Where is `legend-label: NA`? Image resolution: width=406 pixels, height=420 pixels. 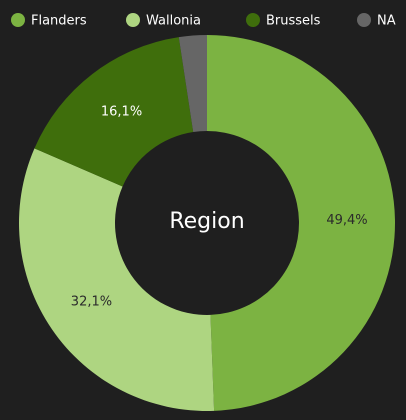 legend-label: NA is located at coordinates (386, 21).